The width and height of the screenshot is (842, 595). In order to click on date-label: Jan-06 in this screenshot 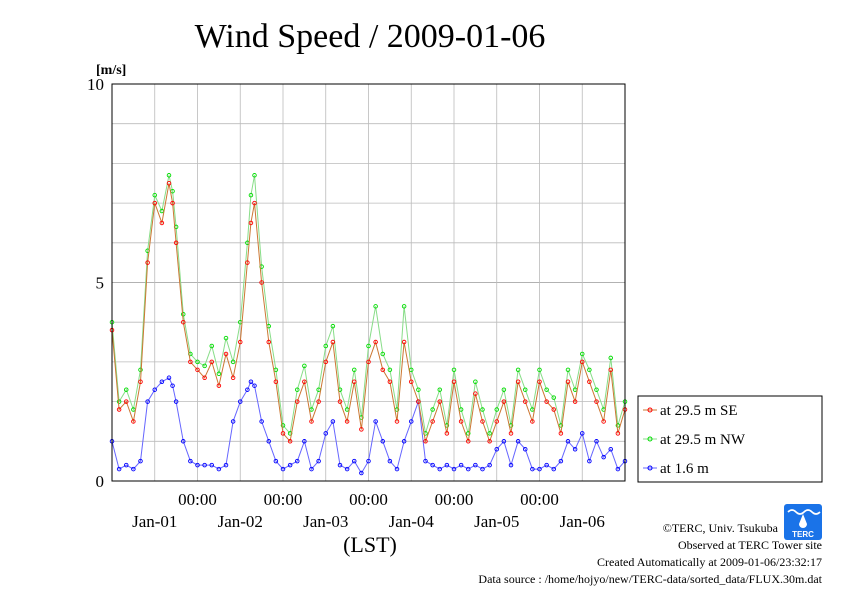, I will do `click(582, 521)`.